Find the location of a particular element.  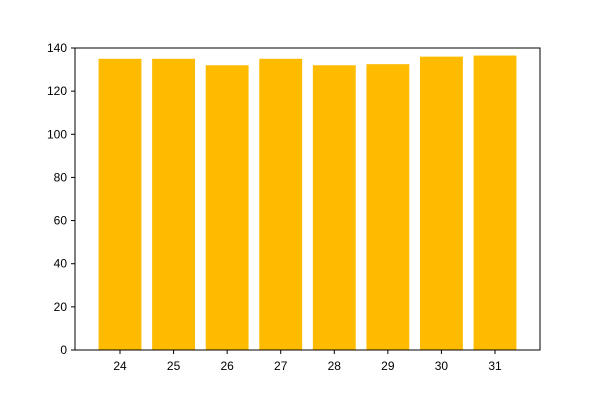

x-tick-label: 29 is located at coordinates (388, 366).